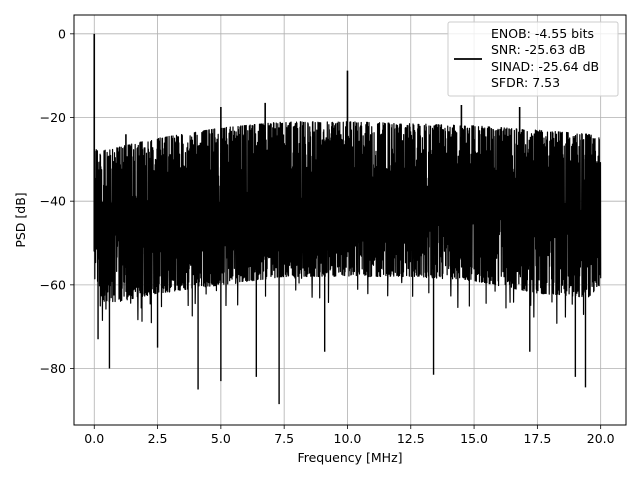 This screenshot has height=480, width=640. Describe the element at coordinates (284, 438) in the screenshot. I see `x-tick-label-3: 7.5` at that location.